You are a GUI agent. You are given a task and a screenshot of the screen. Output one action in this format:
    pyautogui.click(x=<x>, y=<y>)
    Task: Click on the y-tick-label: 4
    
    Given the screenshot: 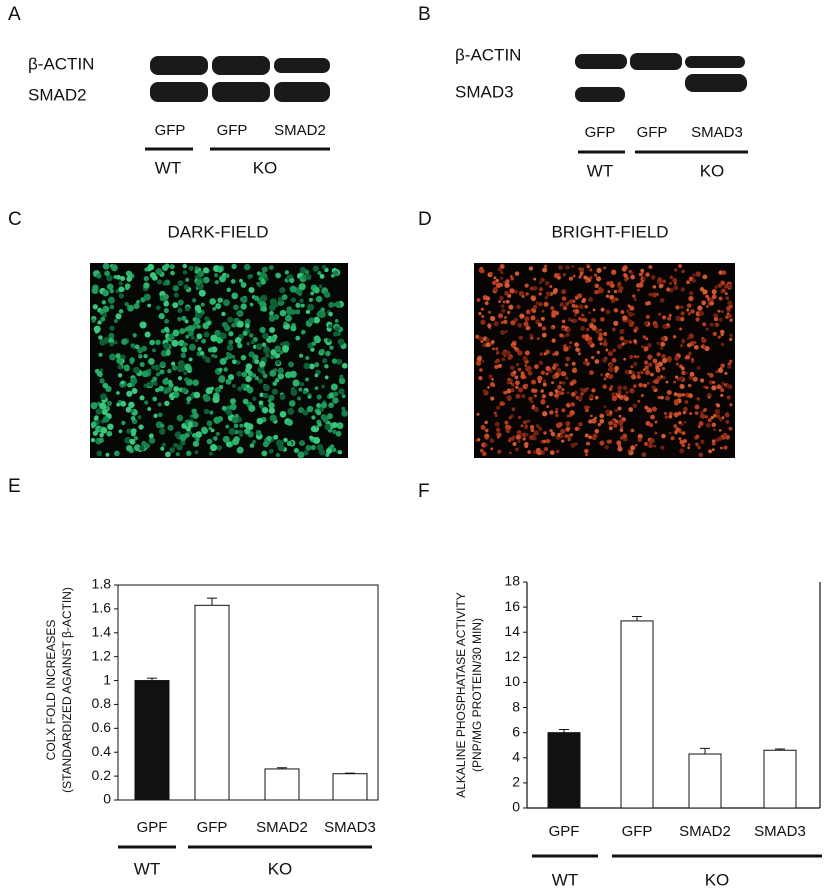 What is the action you would take?
    pyautogui.click(x=516, y=756)
    